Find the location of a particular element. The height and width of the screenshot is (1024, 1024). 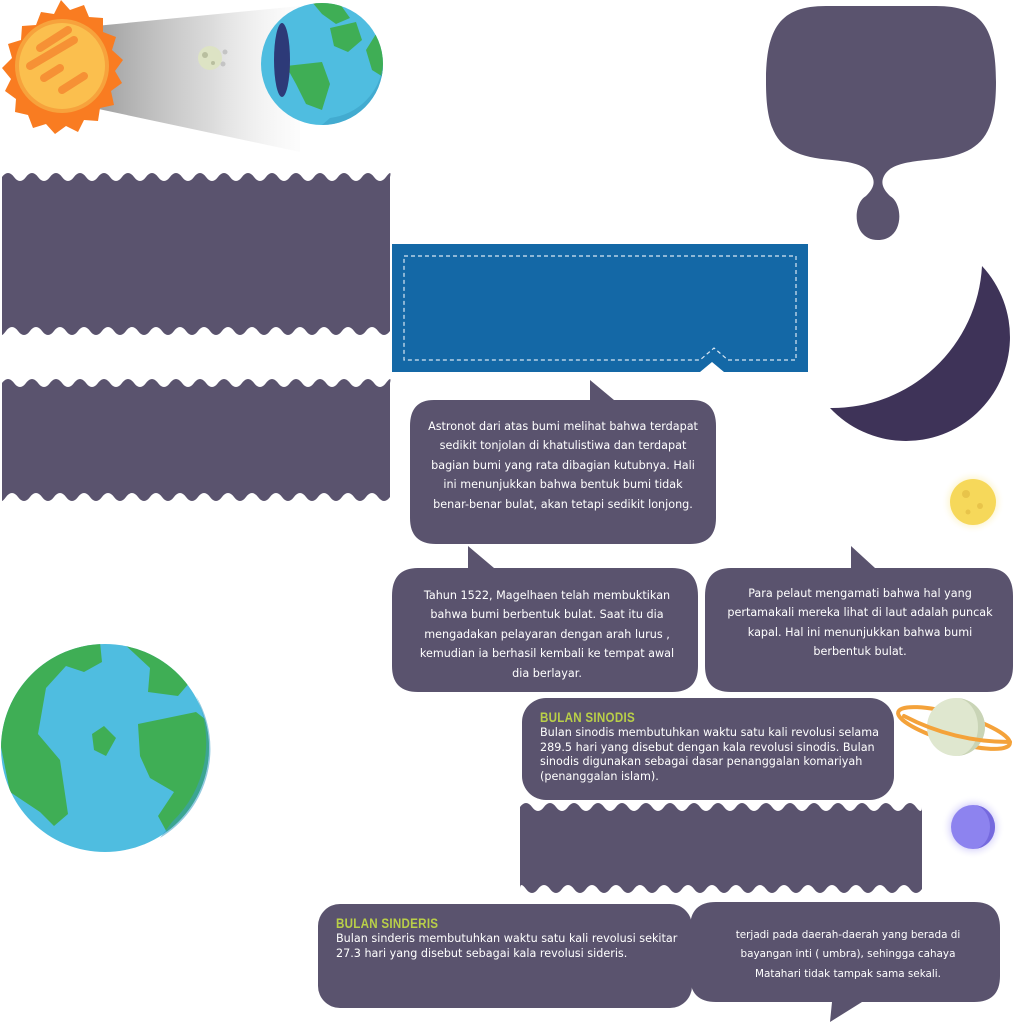

speech-cloud-shape is located at coordinates (881, 123).